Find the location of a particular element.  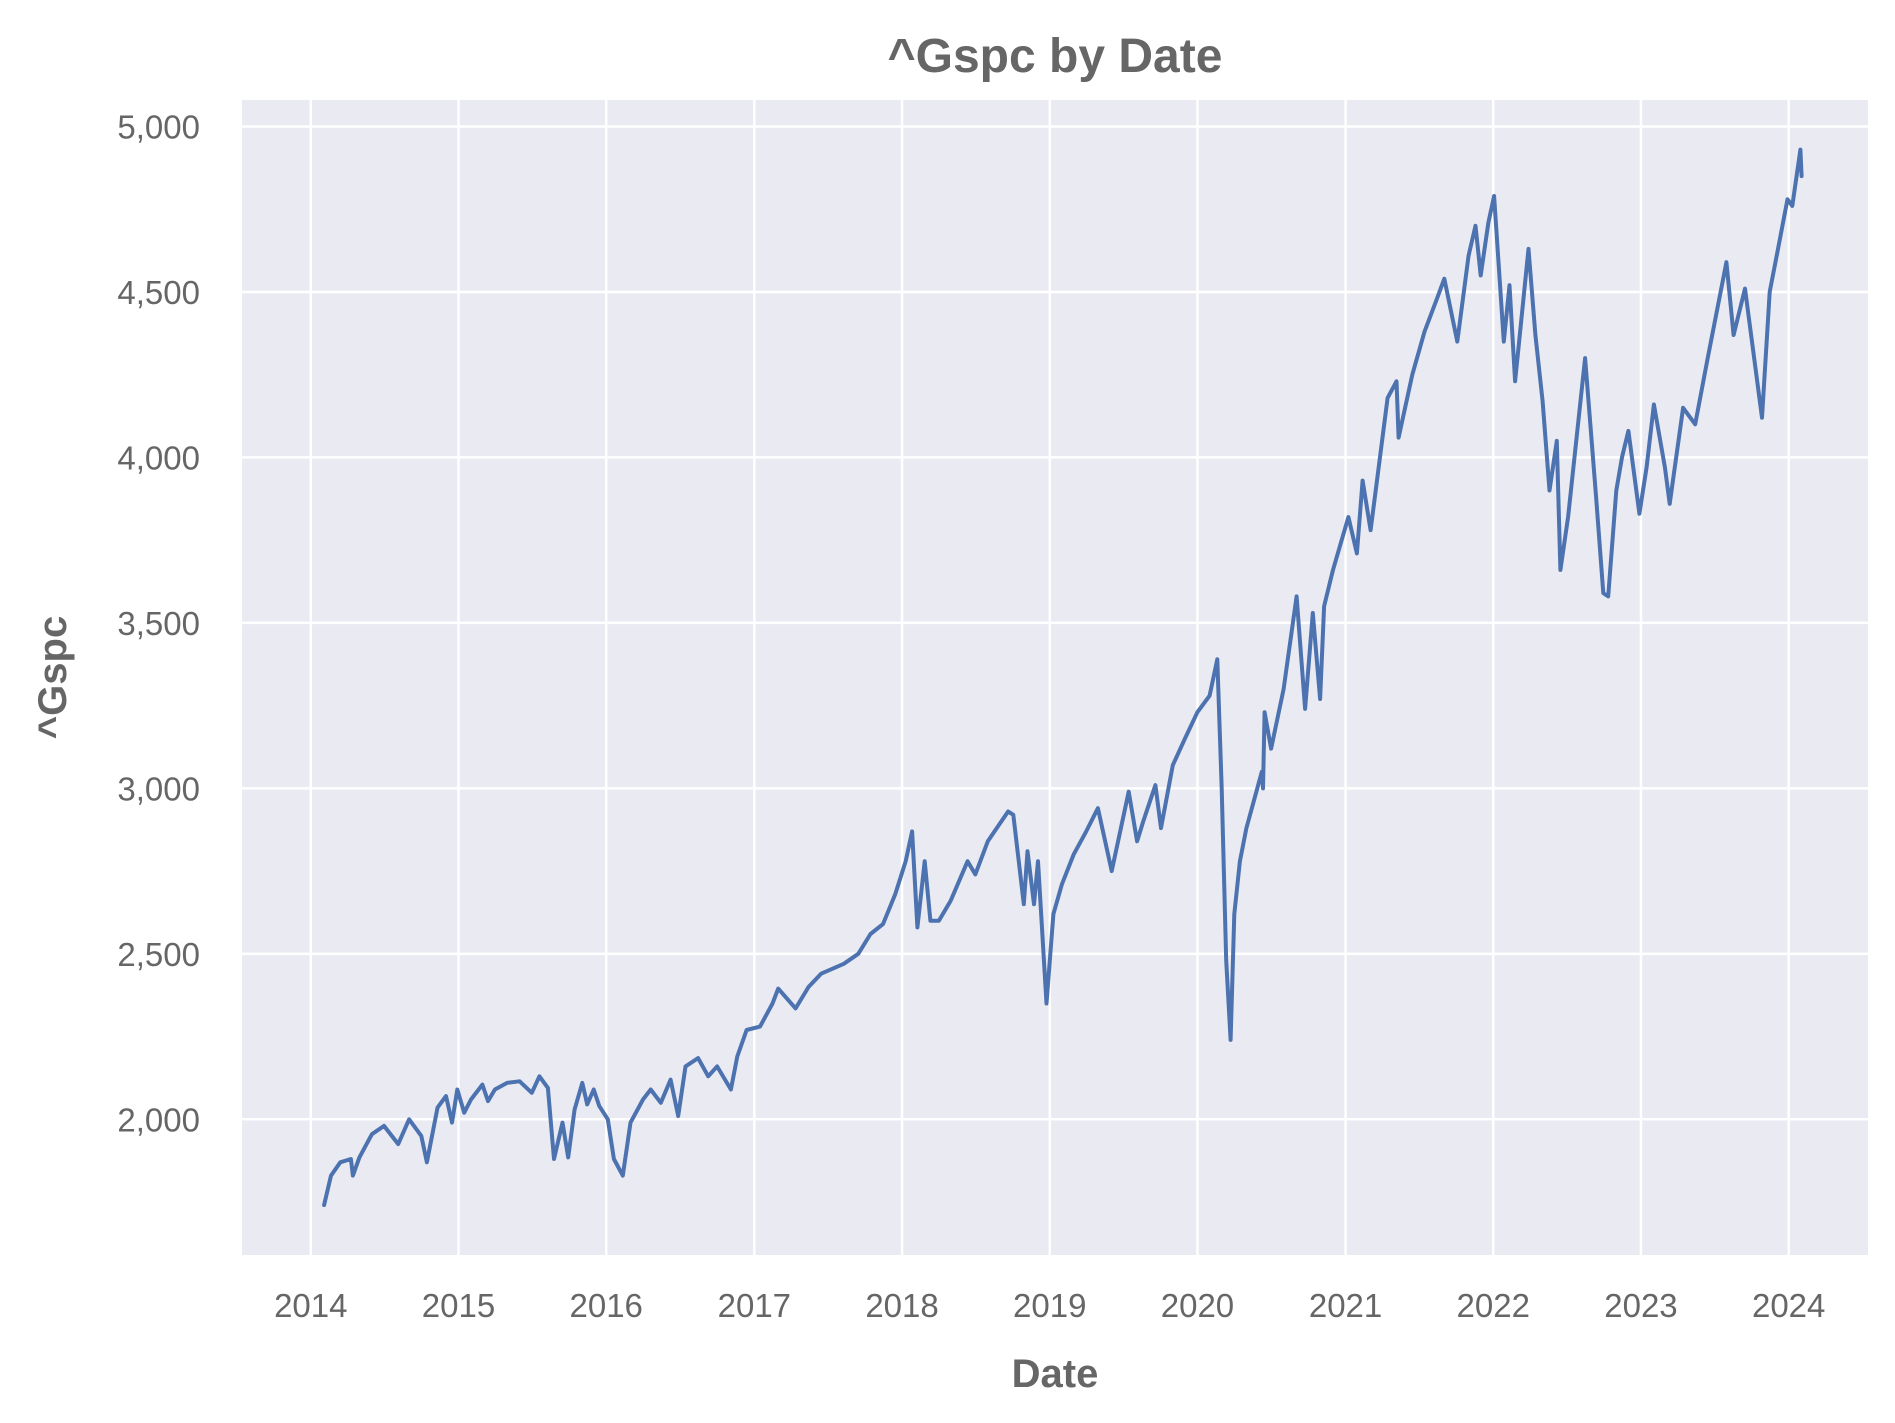

x-tick-label: 2018 is located at coordinates (901, 1305).